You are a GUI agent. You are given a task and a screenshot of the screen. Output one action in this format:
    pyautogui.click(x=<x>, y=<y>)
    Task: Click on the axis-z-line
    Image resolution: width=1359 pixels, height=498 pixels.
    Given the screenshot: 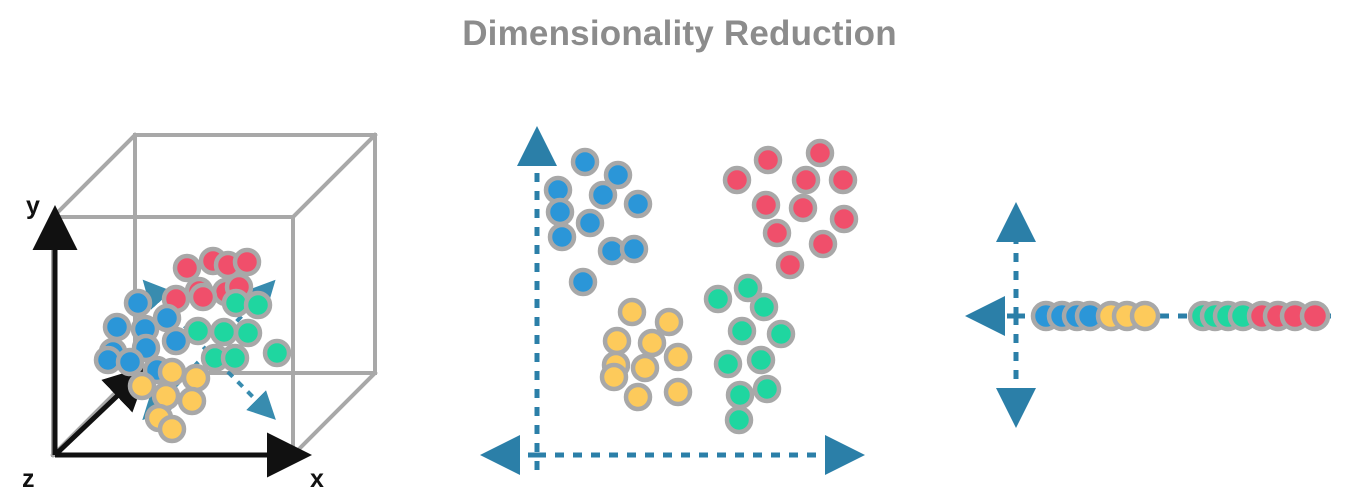 What is the action you would take?
    pyautogui.click(x=101, y=411)
    